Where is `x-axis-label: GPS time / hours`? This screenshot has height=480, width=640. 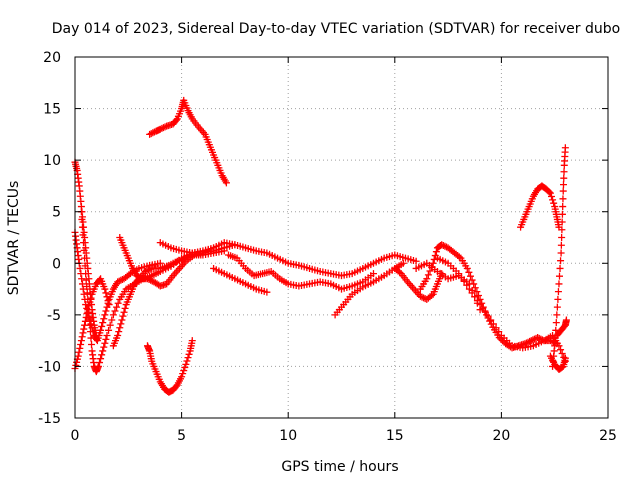 x-axis-label: GPS time / hours is located at coordinates (339, 467).